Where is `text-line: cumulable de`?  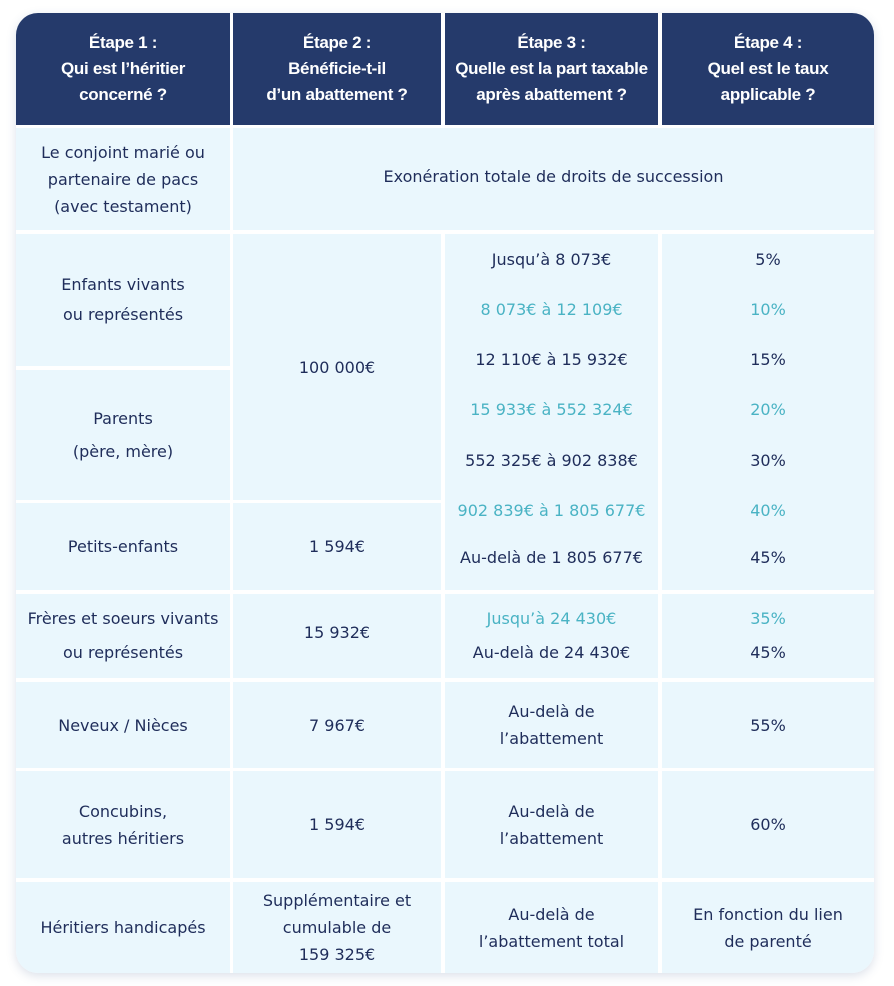 text-line: cumulable de is located at coordinates (337, 927).